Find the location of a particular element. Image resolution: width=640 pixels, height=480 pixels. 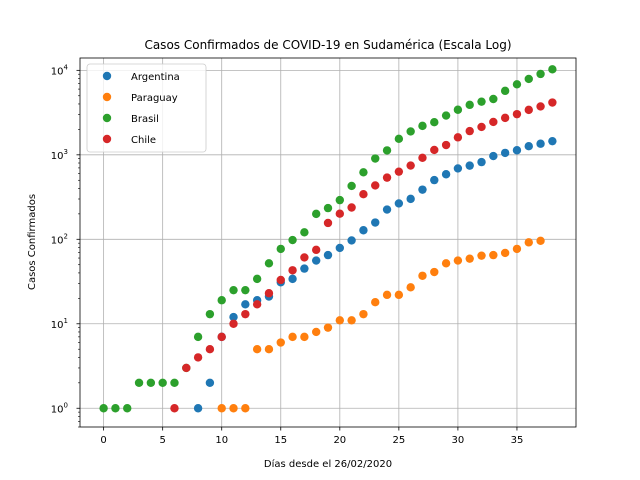

y-tick-label: 10⁴ is located at coordinates (60, 70).